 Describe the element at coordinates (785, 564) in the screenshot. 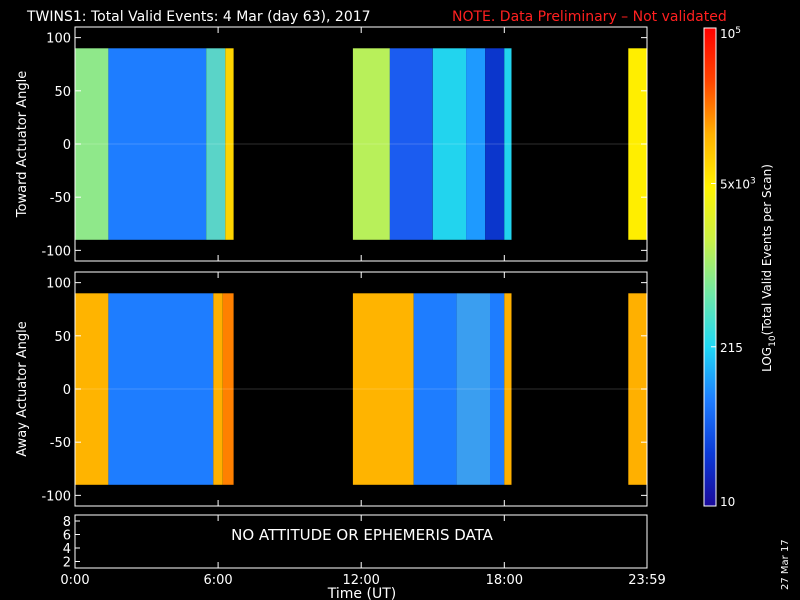

I see `date-stamp: 27 Mar 17` at that location.